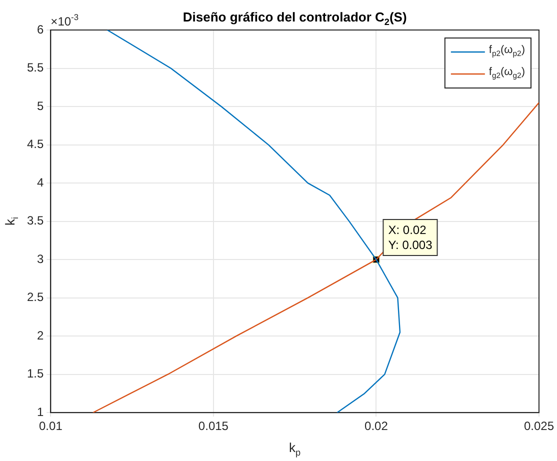 Image resolution: width=557 pixels, height=461 pixels. What do you see at coordinates (11, 221) in the screenshot?
I see `y-axis-title: ki` at bounding box center [11, 221].